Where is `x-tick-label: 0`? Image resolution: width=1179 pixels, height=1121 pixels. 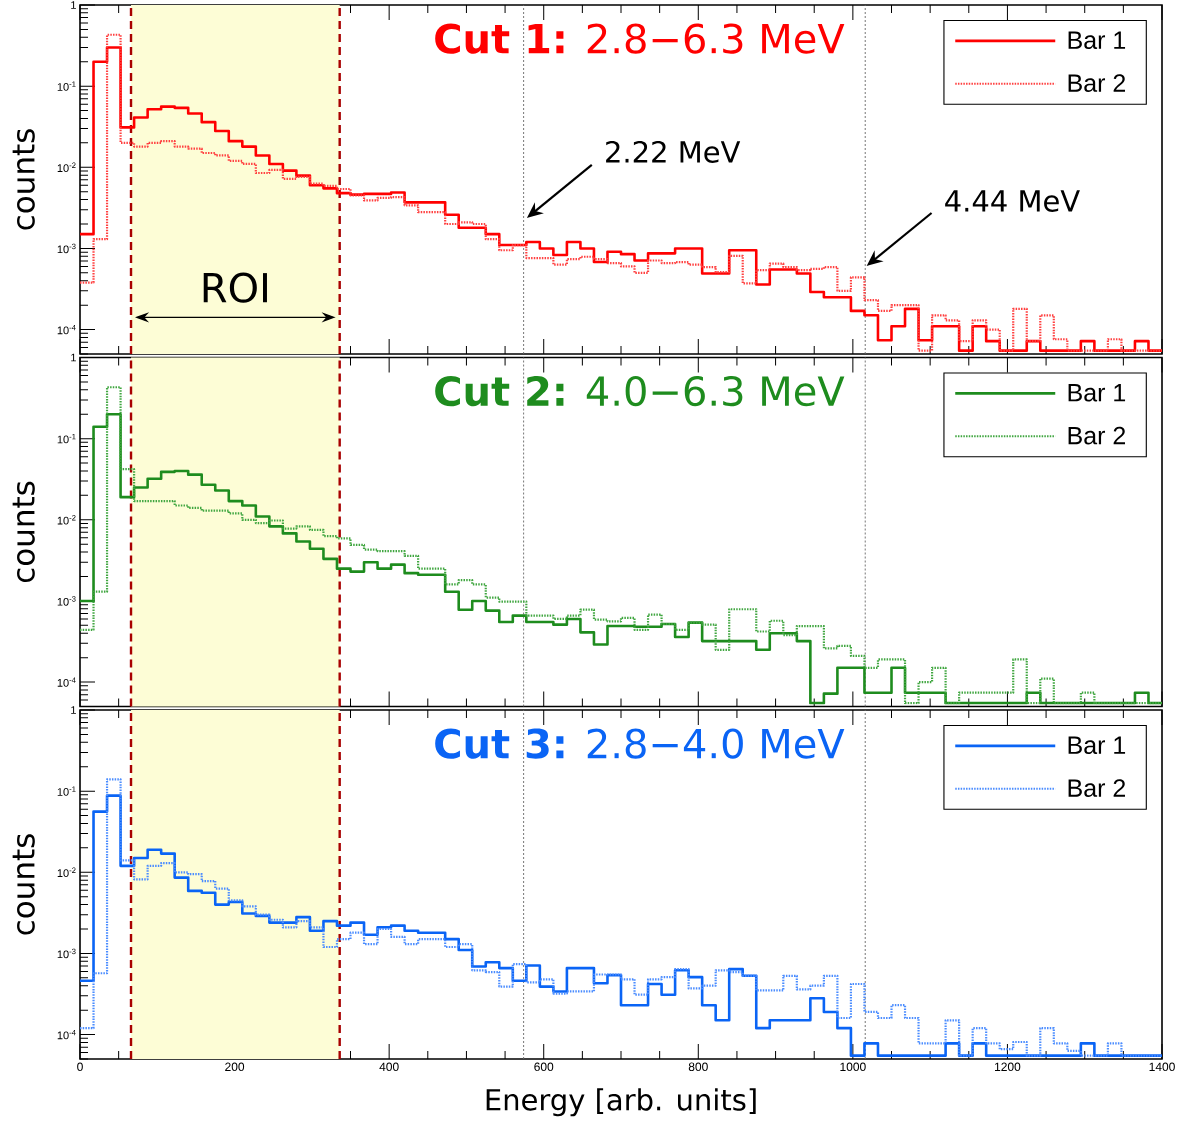 x-tick-label: 0 is located at coordinates (80, 1067).